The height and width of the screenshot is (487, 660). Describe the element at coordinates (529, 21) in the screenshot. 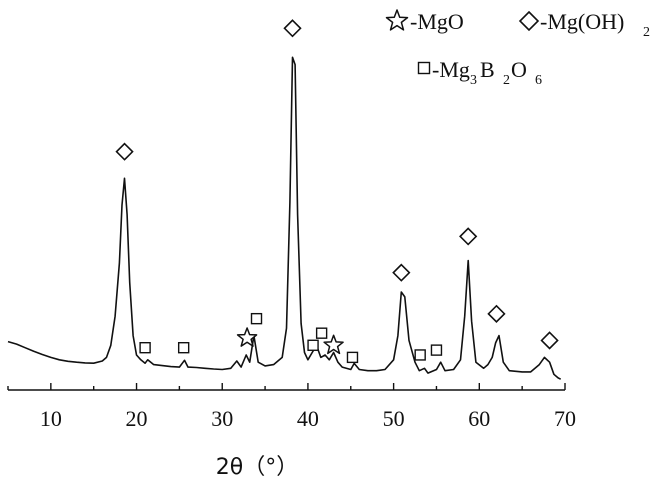

I see `legend-diamond-icon` at that location.